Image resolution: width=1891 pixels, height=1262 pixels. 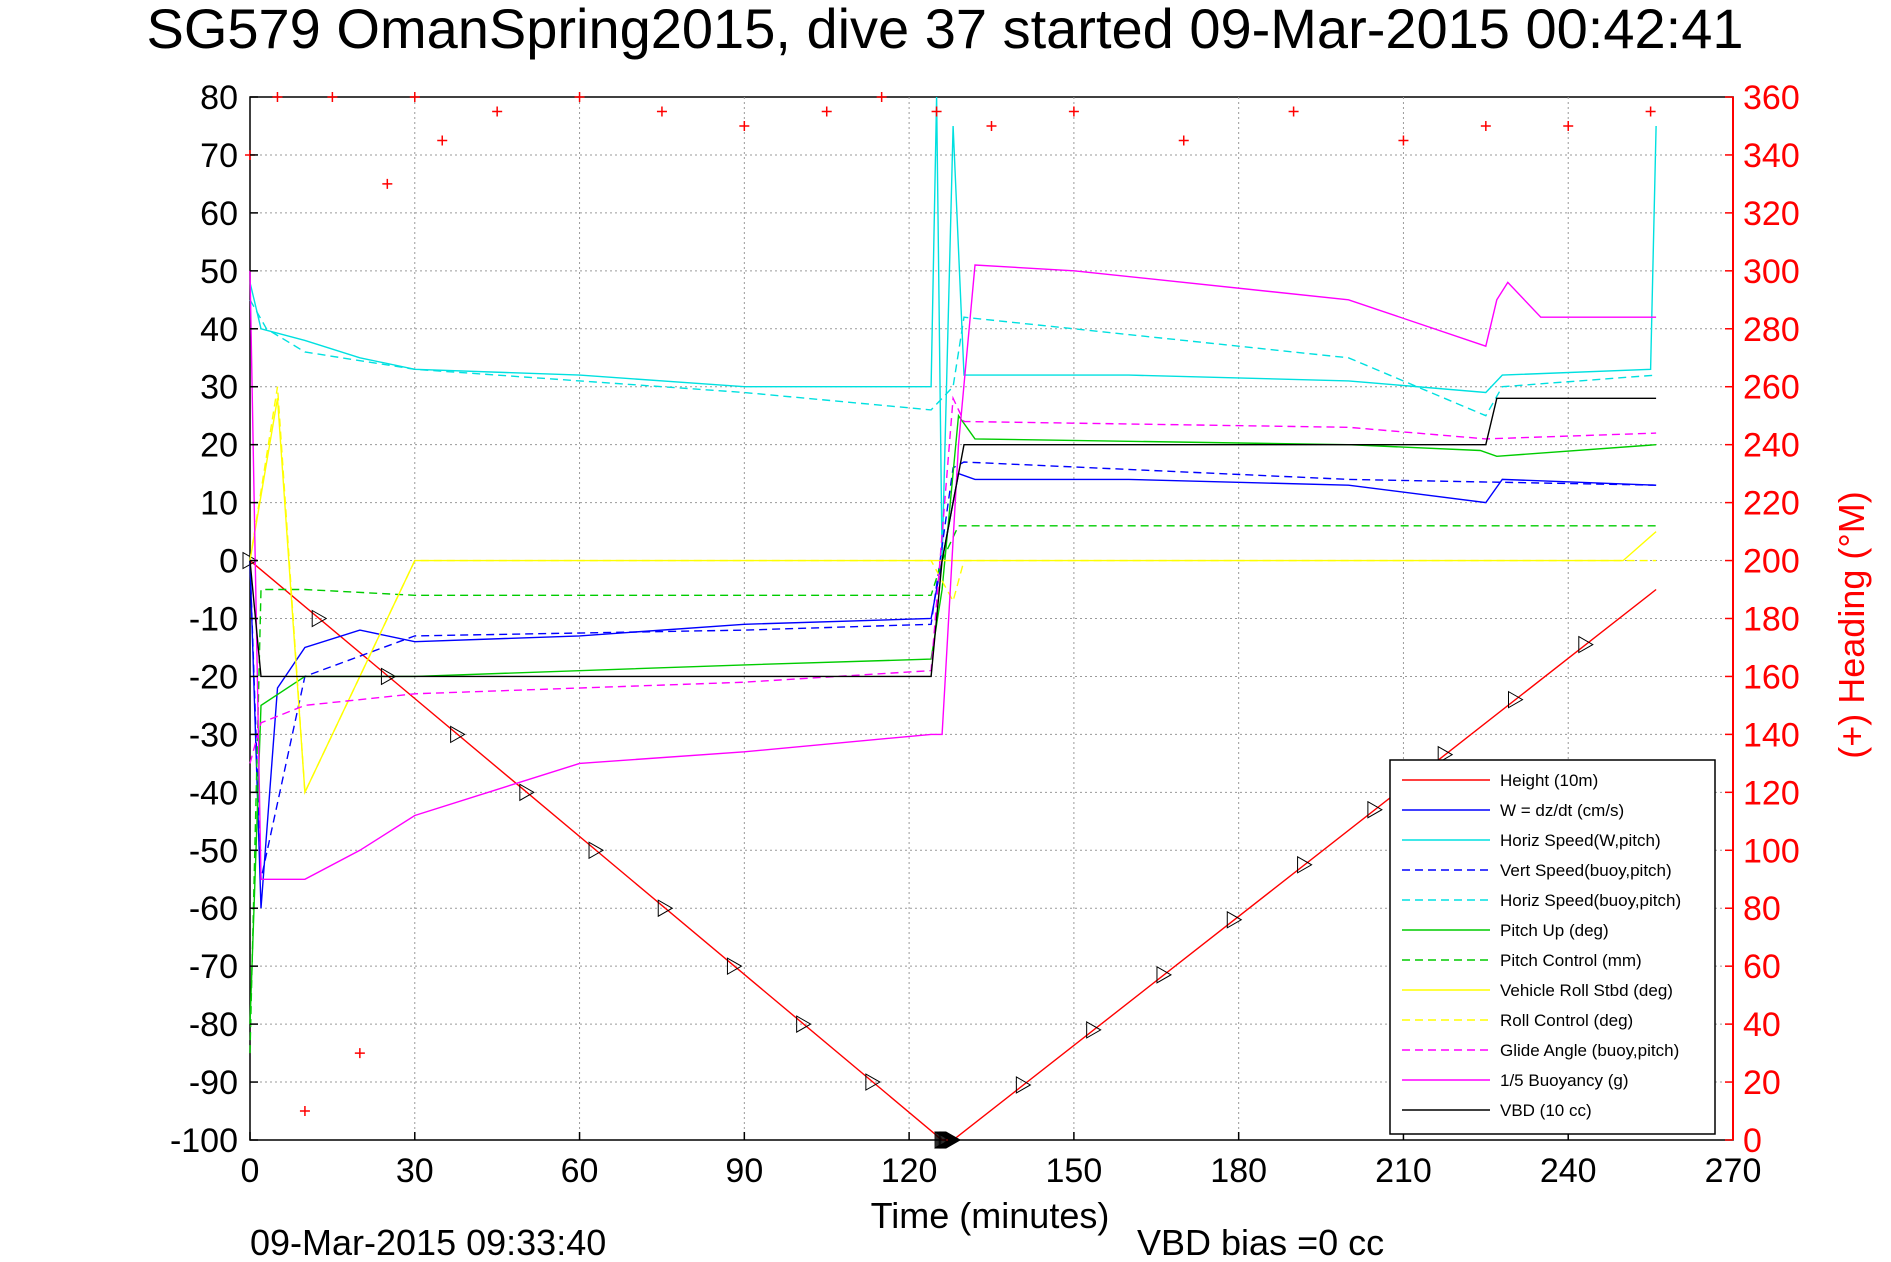 What do you see at coordinates (213, 909) in the screenshot?
I see `y-tick-label-left: -60` at bounding box center [213, 909].